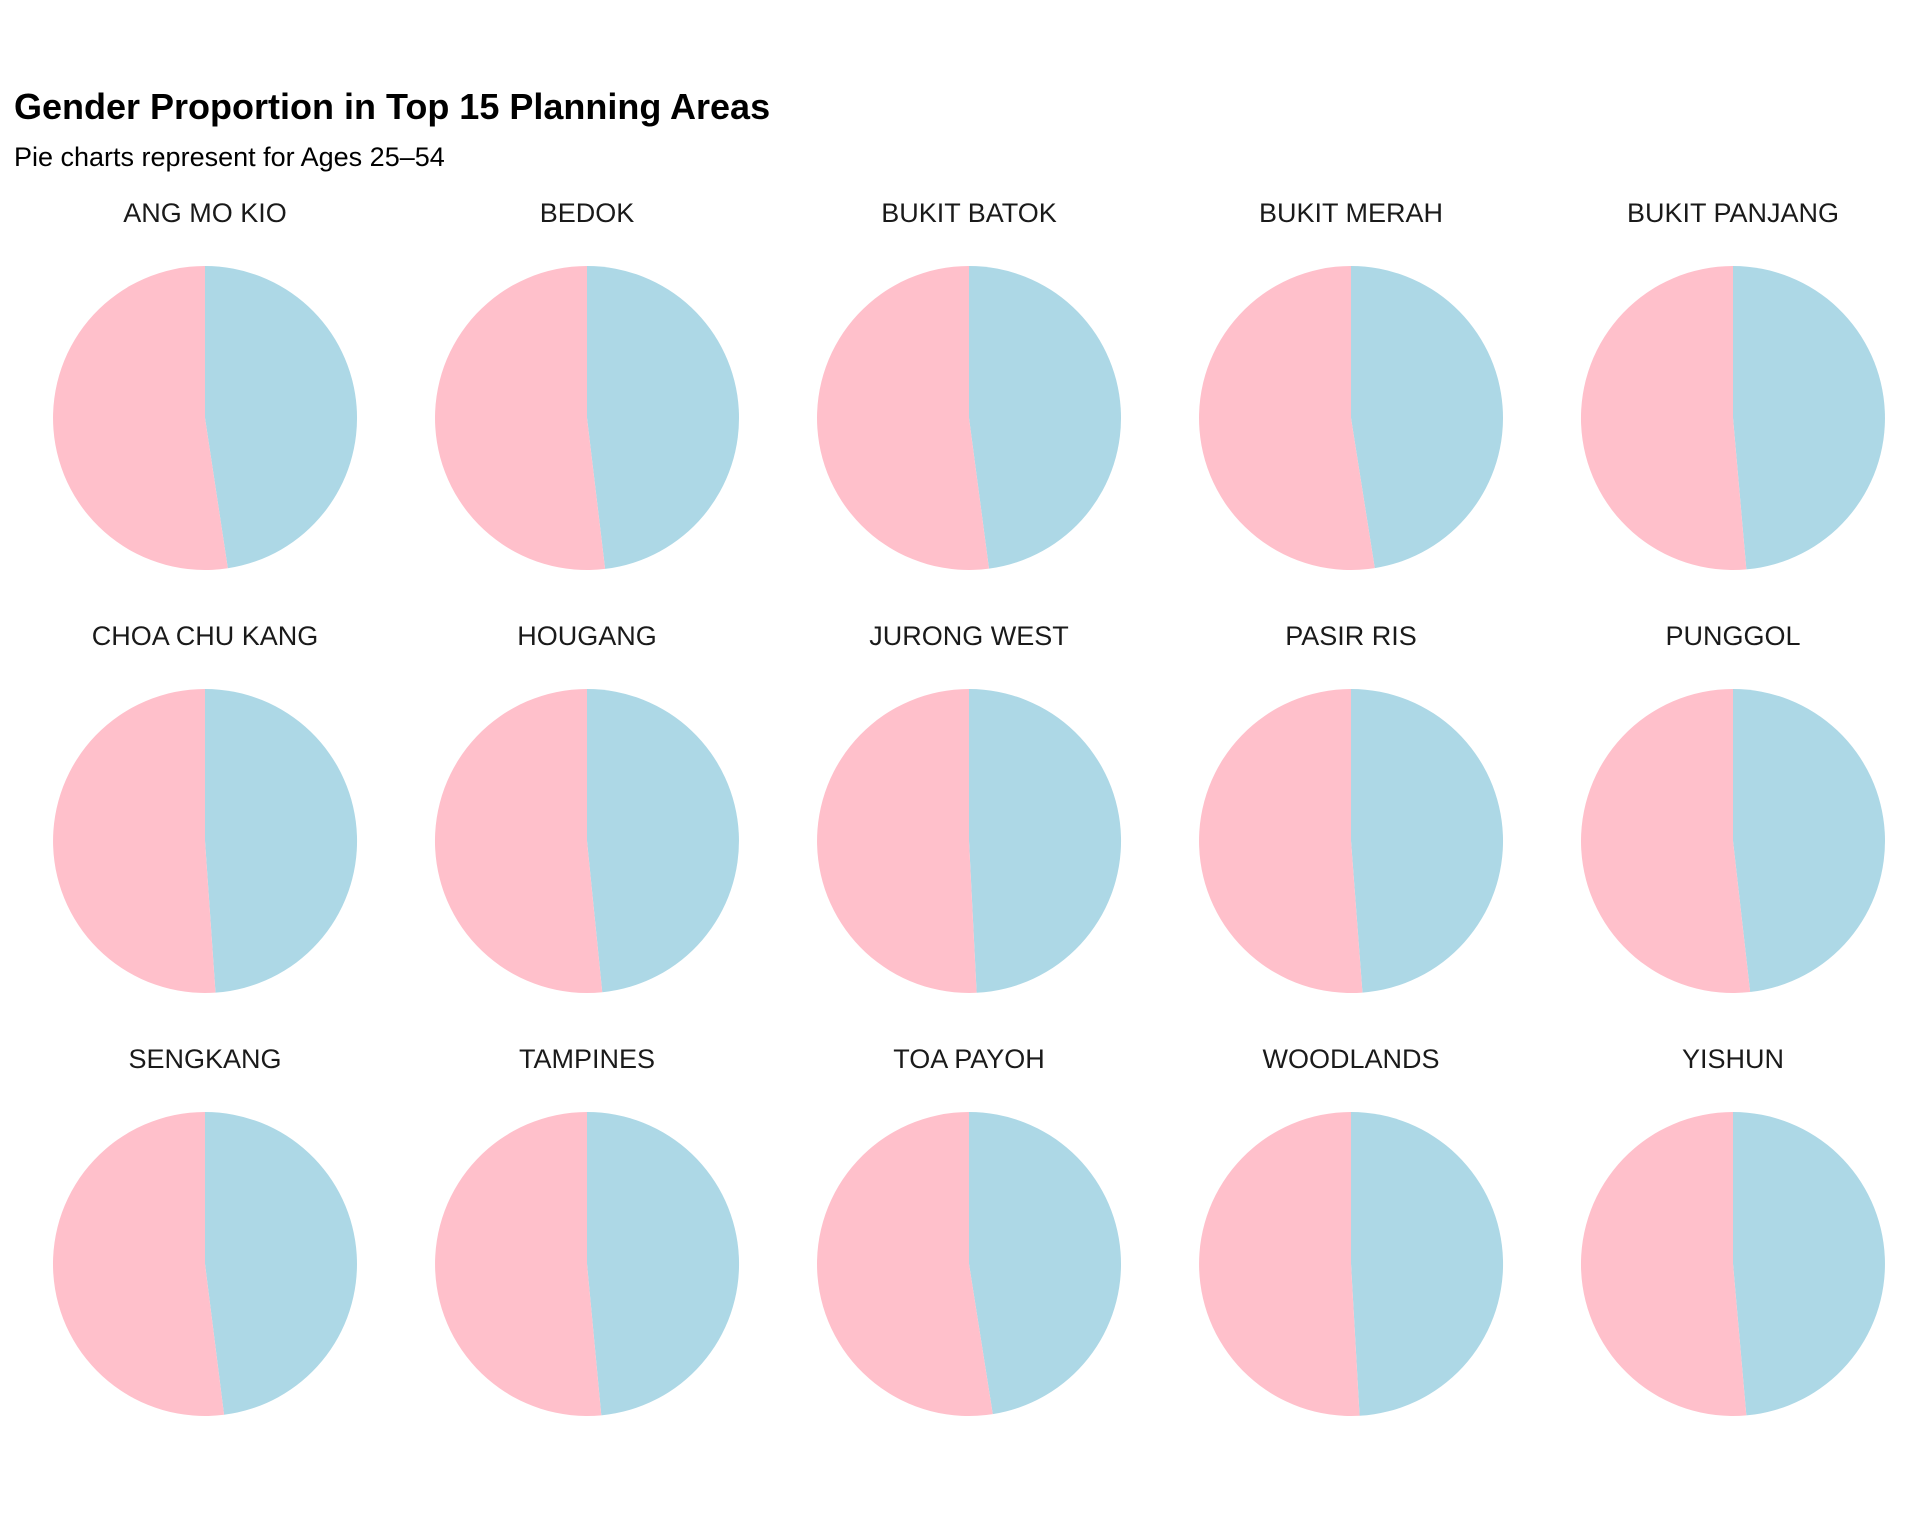 This screenshot has width=1920, height=1536. I want to click on pie-slice-female-toa-payoh, so click(905, 1264).